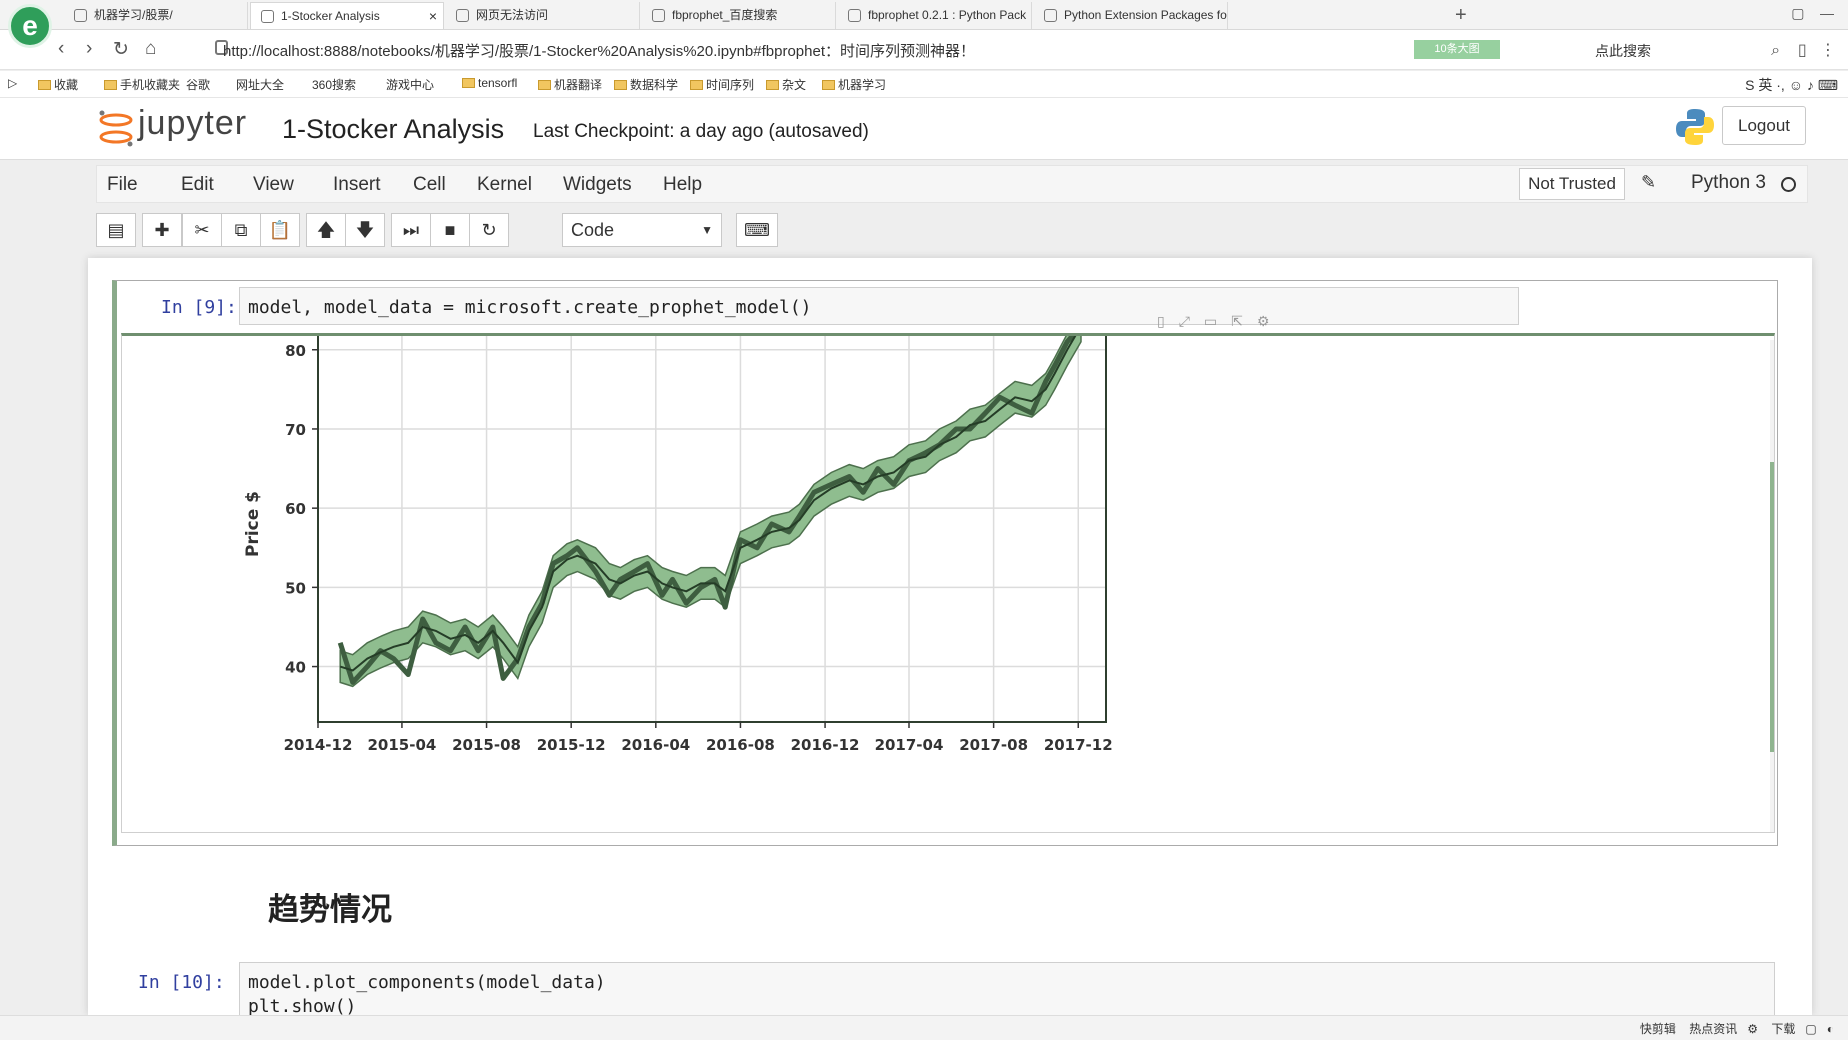 The width and height of the screenshot is (1848, 1040). I want to click on edit-pencil-icon: ✎, so click(1649, 182).